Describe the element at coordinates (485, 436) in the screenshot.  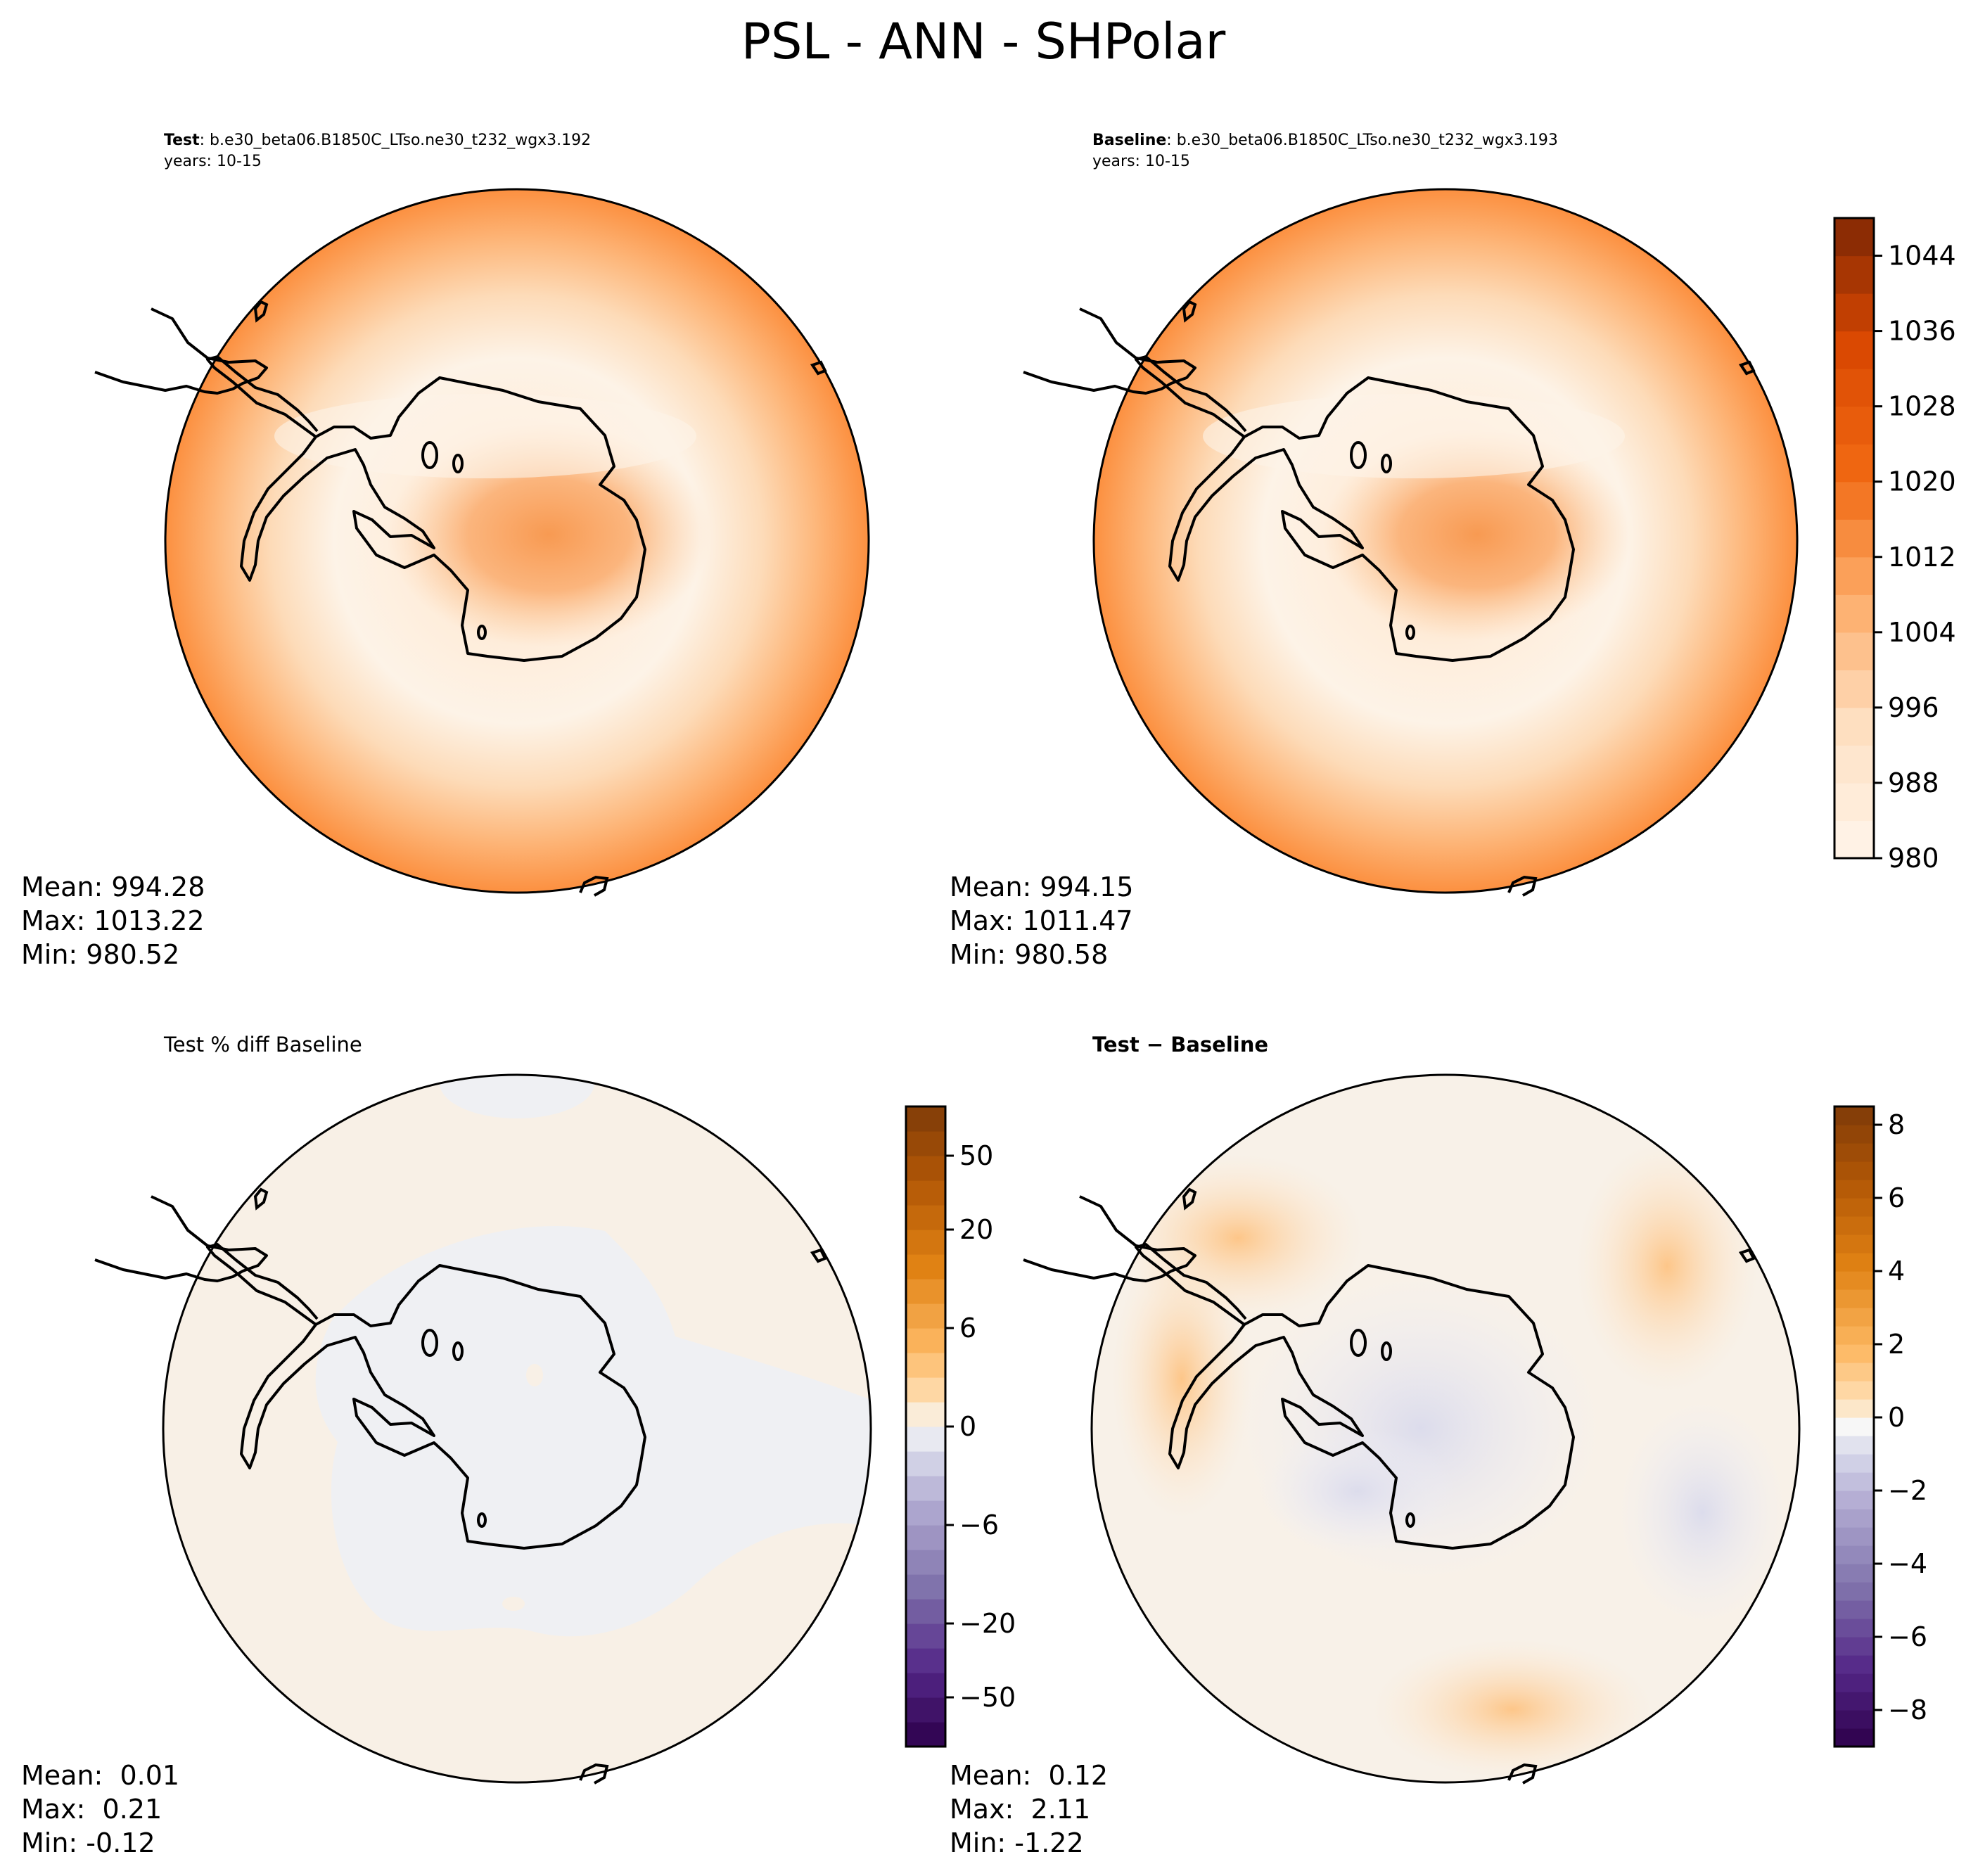
I see `test-low-band` at that location.